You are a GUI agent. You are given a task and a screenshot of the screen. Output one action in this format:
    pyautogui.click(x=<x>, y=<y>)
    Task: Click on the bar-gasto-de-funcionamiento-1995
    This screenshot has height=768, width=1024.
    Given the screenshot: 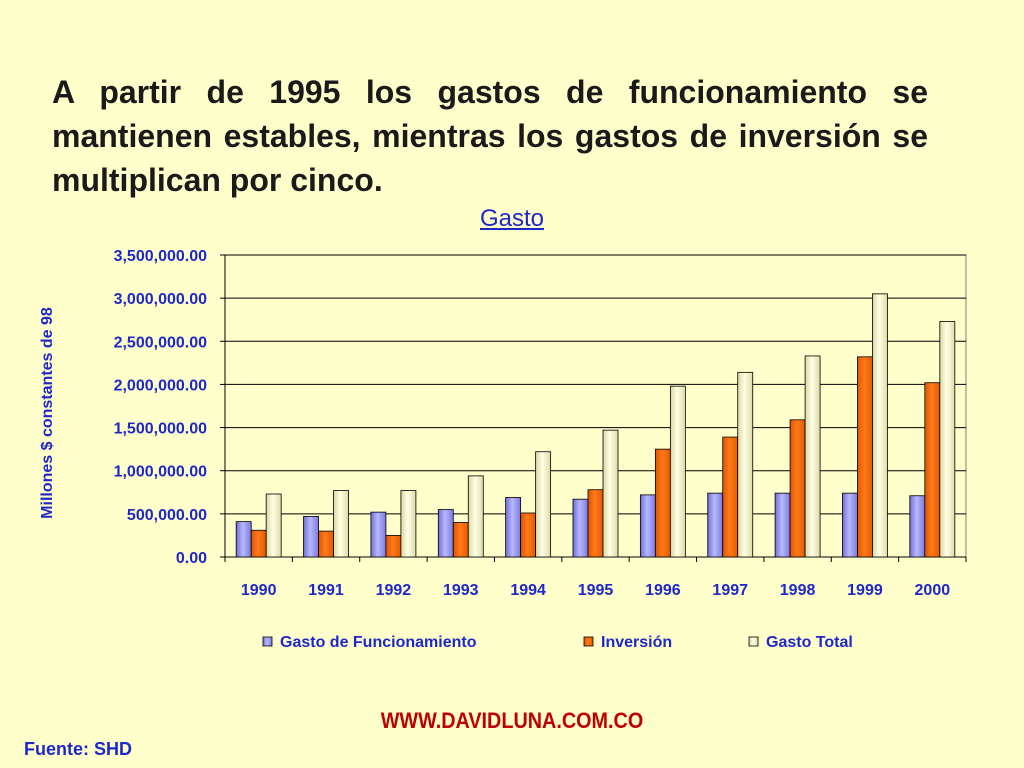 What is the action you would take?
    pyautogui.click(x=580, y=528)
    